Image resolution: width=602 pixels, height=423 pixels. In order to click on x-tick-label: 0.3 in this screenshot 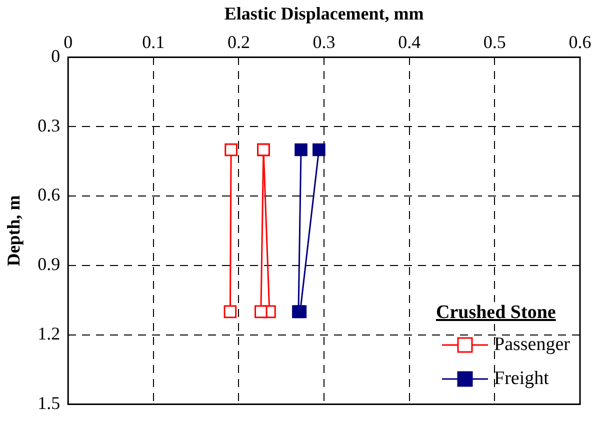, I will do `click(324, 42)`.